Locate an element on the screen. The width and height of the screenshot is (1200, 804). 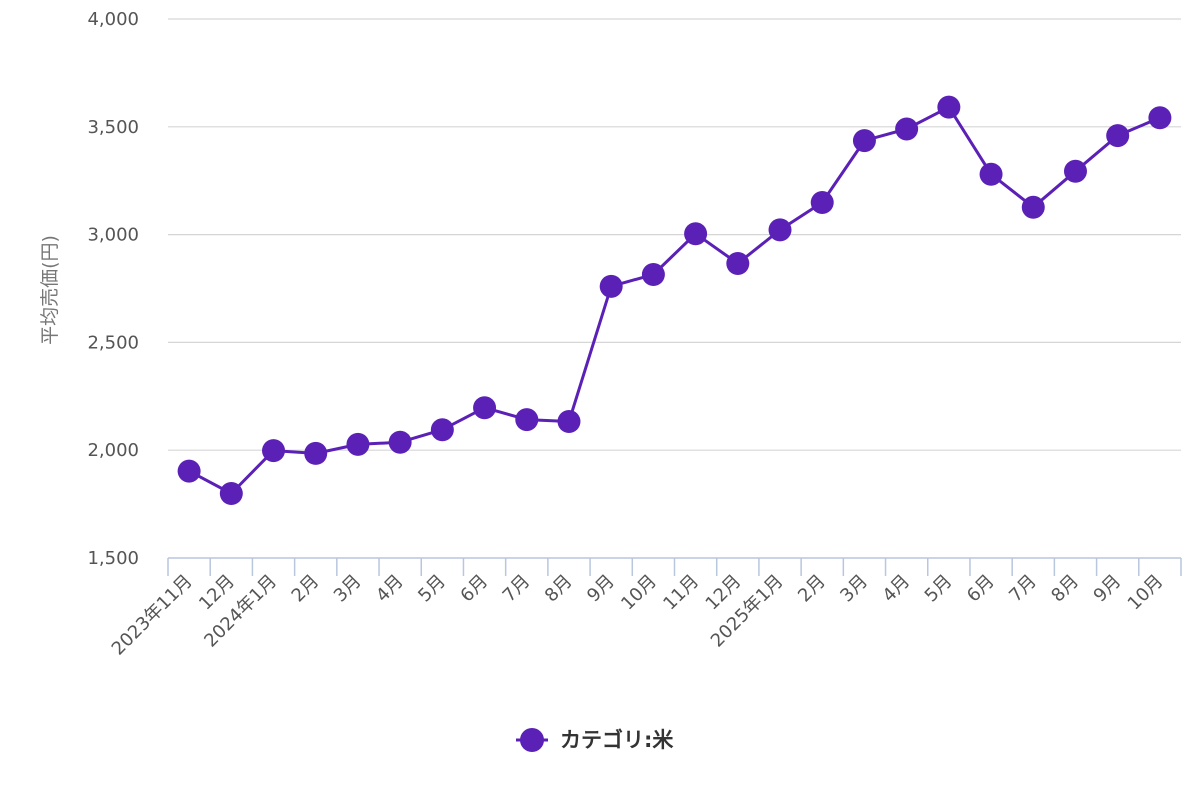
y-axis-title: 平均売価(円) is located at coordinates (50, 290).